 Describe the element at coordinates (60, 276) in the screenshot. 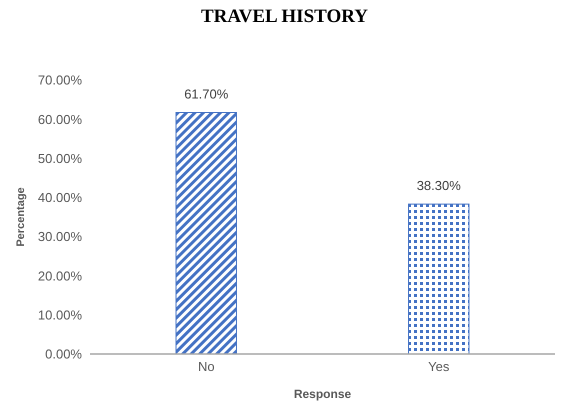

I see `y-tick-label: 20.00%` at that location.